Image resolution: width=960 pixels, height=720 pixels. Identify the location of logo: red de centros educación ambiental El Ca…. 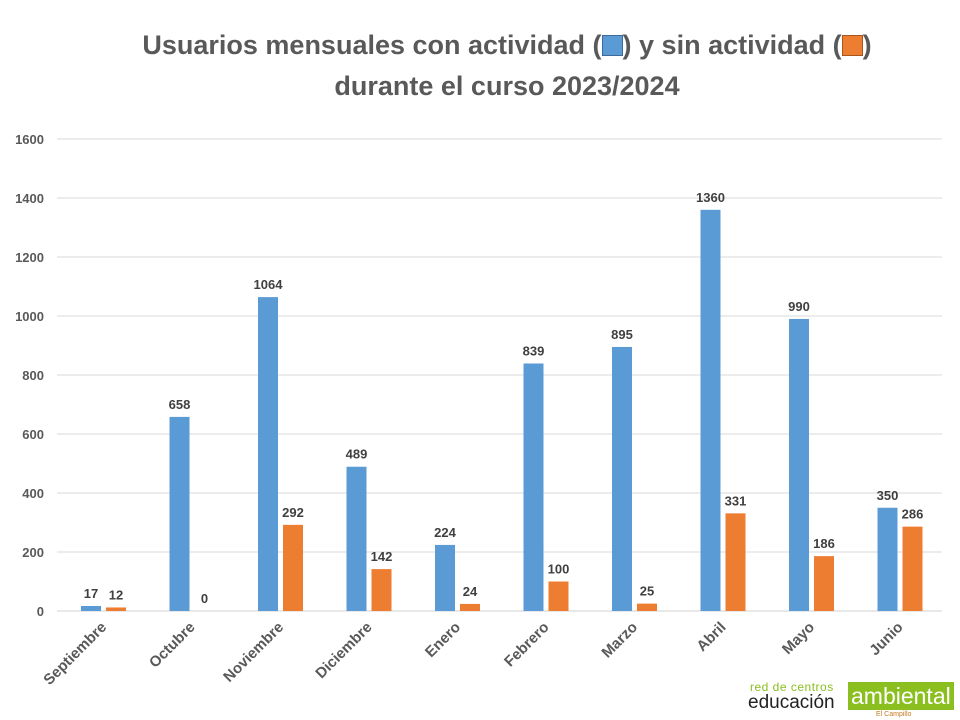
(851, 699).